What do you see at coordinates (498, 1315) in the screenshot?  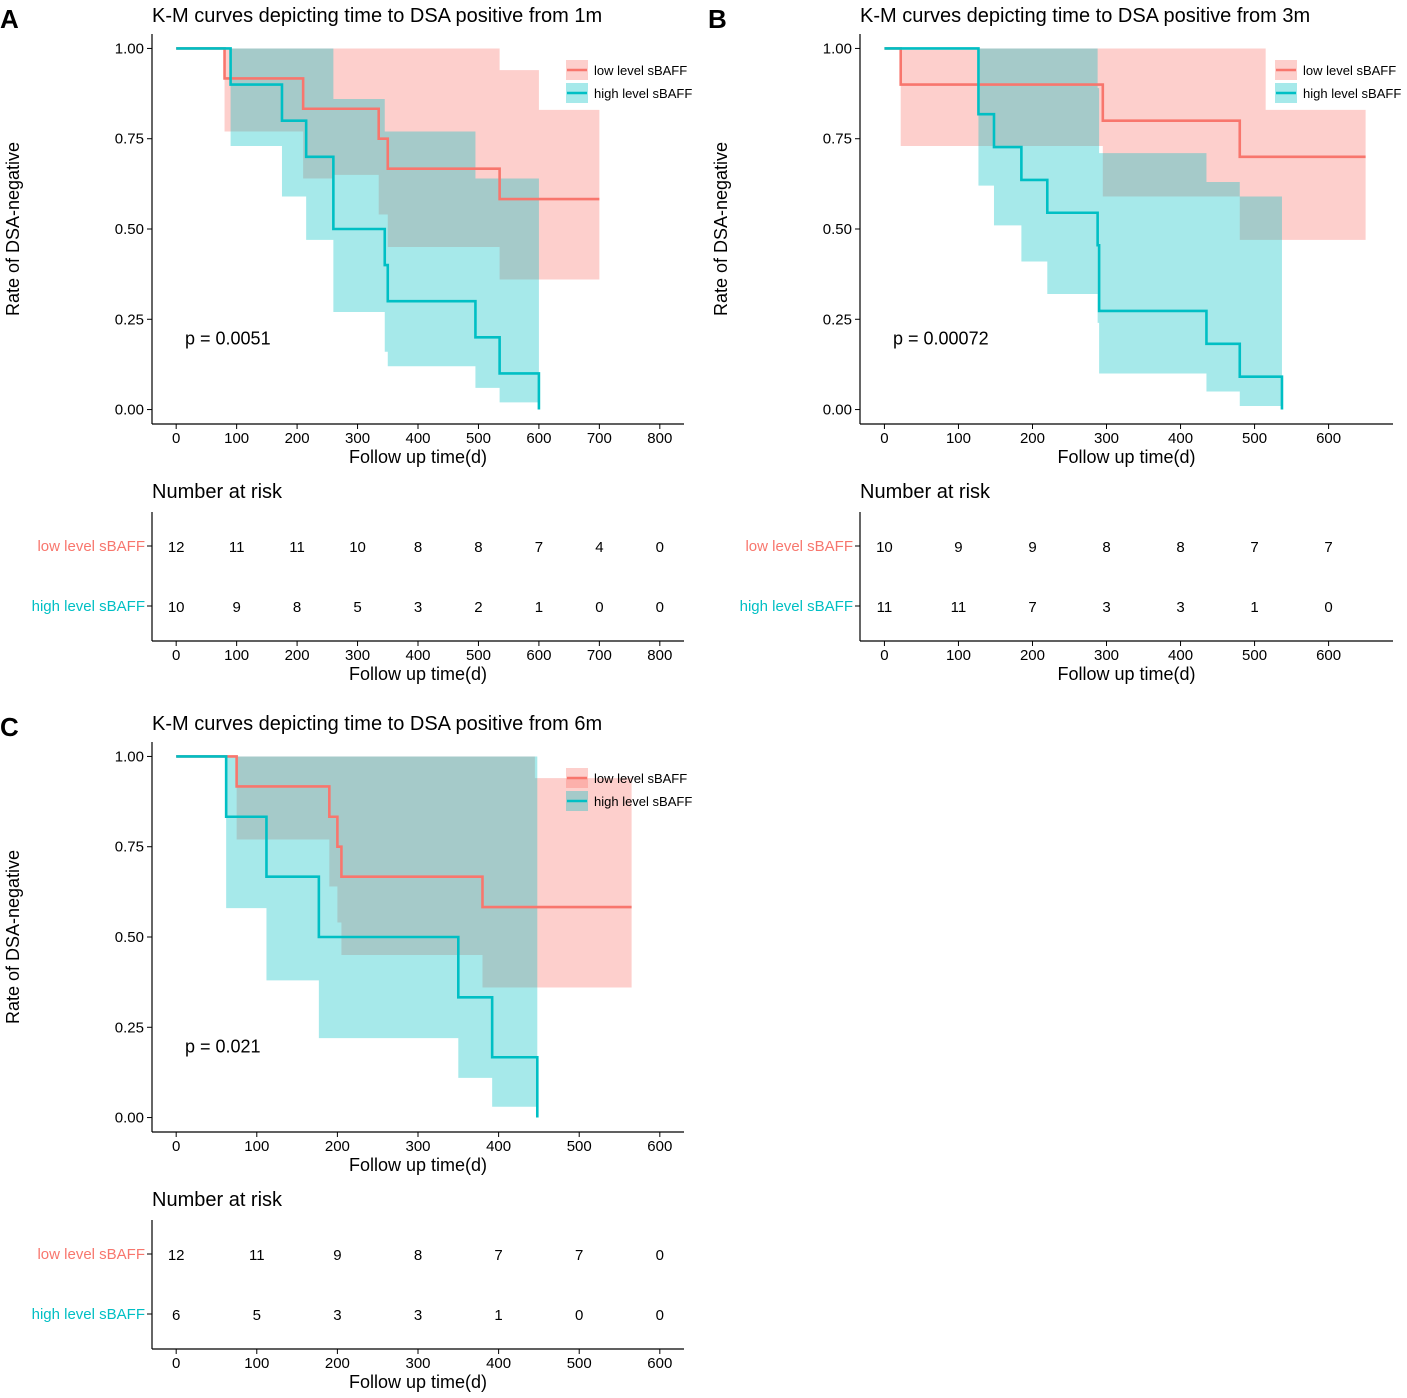 I see `risk-count: 1` at bounding box center [498, 1315].